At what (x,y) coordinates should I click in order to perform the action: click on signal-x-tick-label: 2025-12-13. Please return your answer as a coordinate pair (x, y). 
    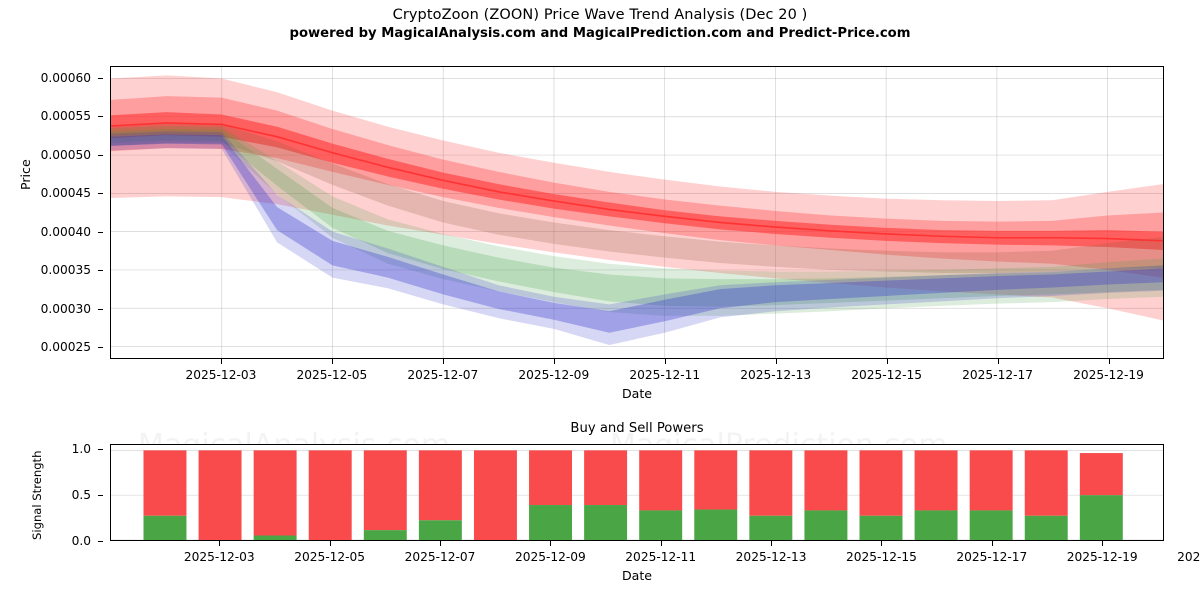
    Looking at the image, I should click on (771, 557).